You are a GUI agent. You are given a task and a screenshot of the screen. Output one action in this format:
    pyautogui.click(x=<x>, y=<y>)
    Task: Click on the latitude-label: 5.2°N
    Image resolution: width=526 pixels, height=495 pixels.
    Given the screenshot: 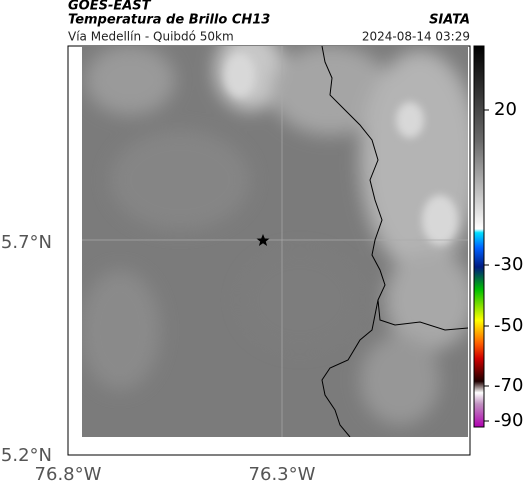 What is the action you would take?
    pyautogui.click(x=26, y=455)
    